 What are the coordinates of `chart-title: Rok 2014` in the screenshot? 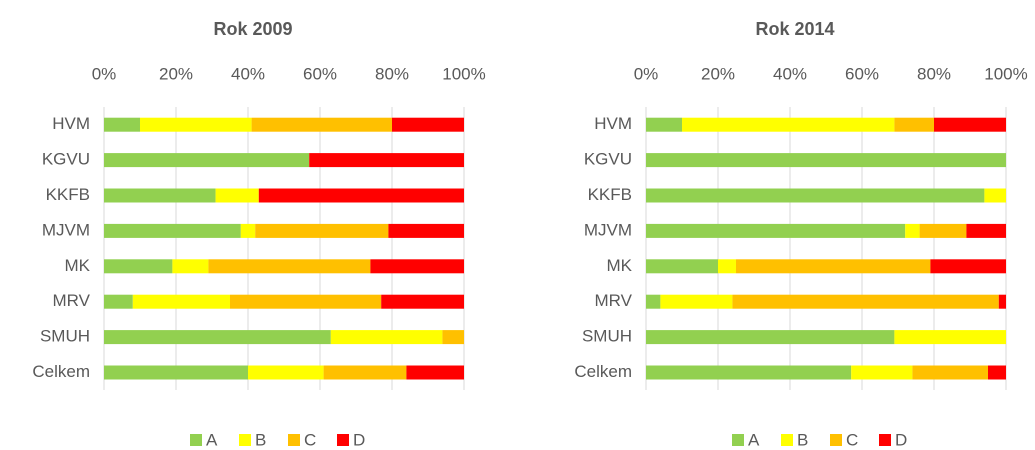 It's located at (794, 29).